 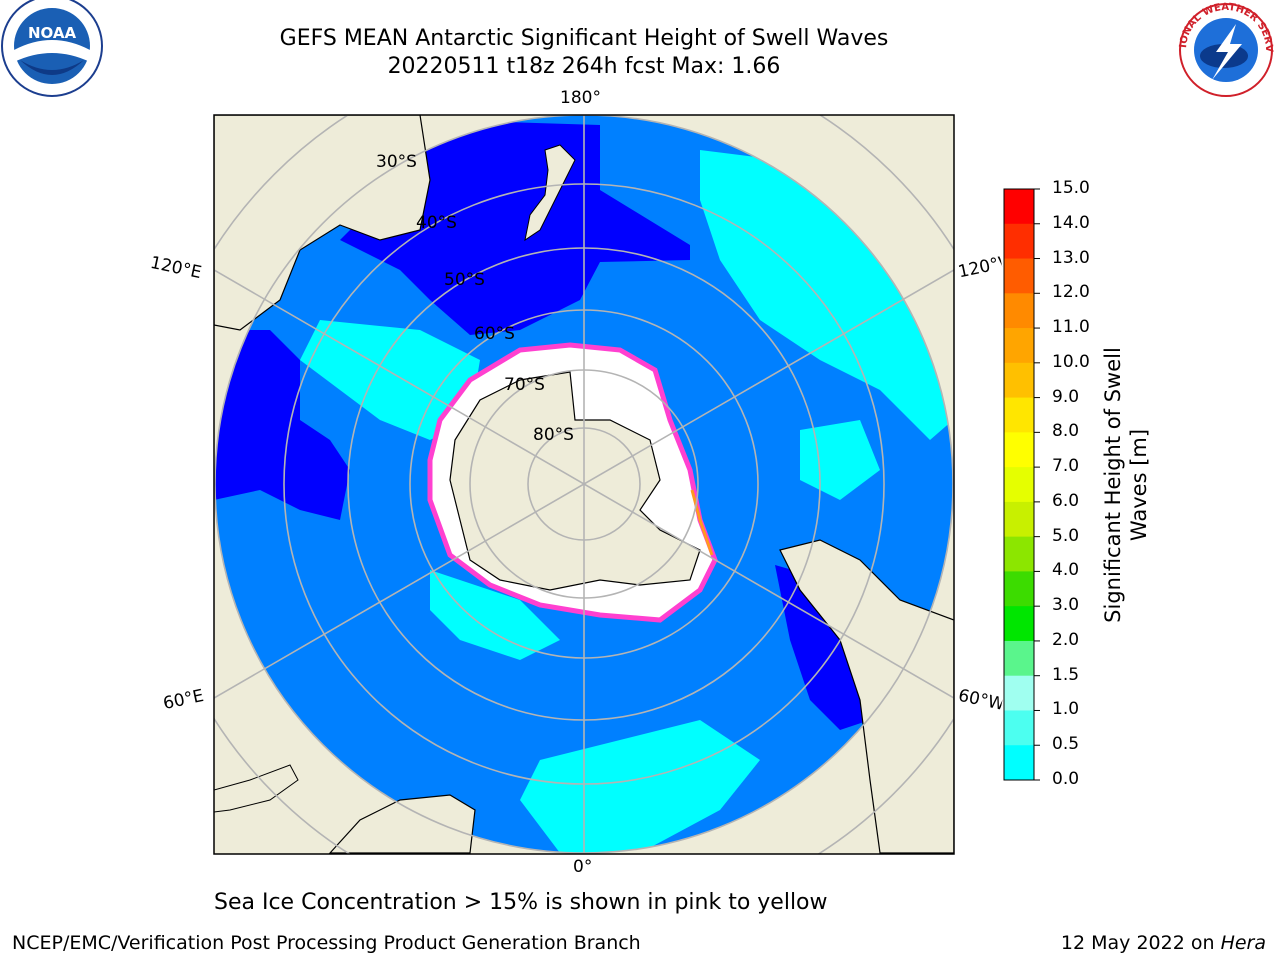 I want to click on colorbar-tick-label: 2.0, so click(x=1066, y=639).